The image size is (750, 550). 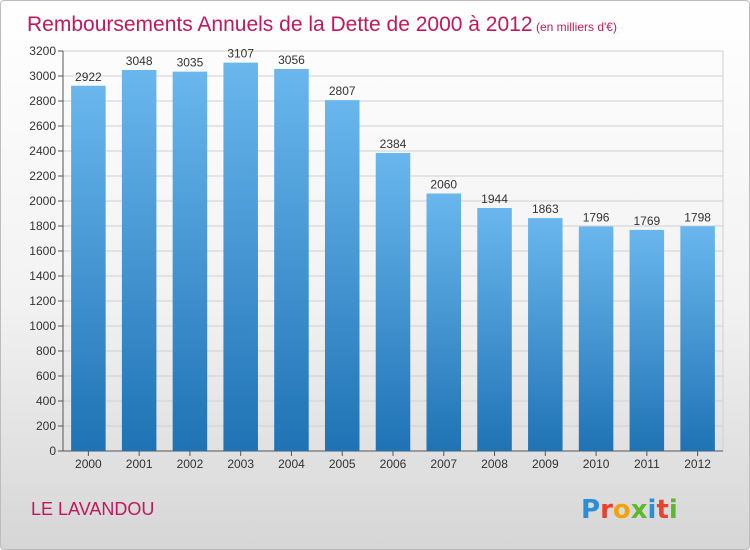 What do you see at coordinates (42, 201) in the screenshot?
I see `y-tick-label: 2000` at bounding box center [42, 201].